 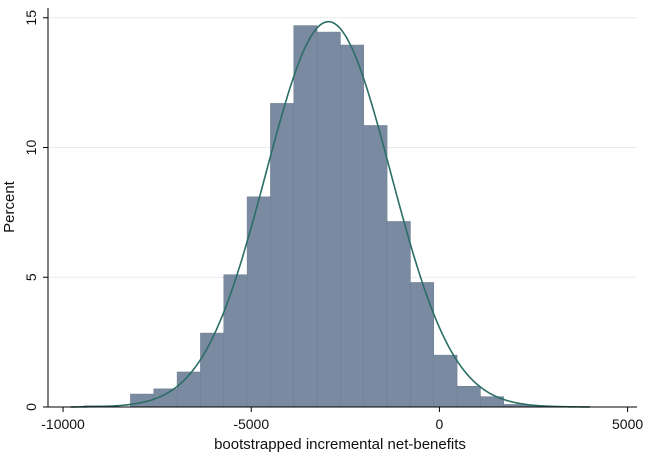 What do you see at coordinates (31, 148) in the screenshot?
I see `y-tick-label-2: 10` at bounding box center [31, 148].